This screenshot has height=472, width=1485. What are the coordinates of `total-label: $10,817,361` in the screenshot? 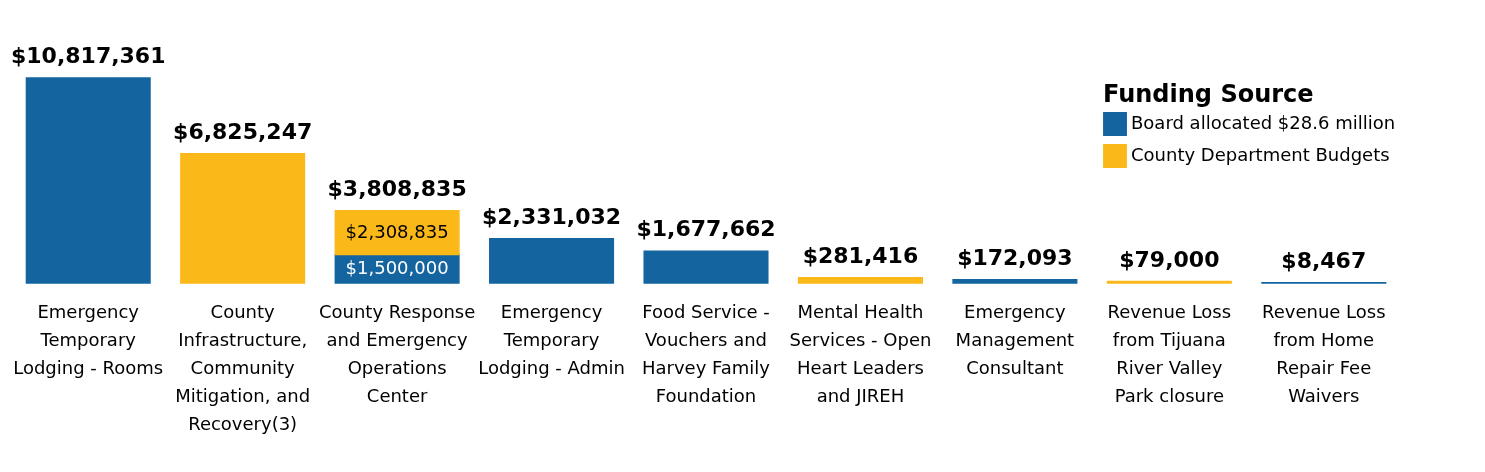 It's located at (88, 55).